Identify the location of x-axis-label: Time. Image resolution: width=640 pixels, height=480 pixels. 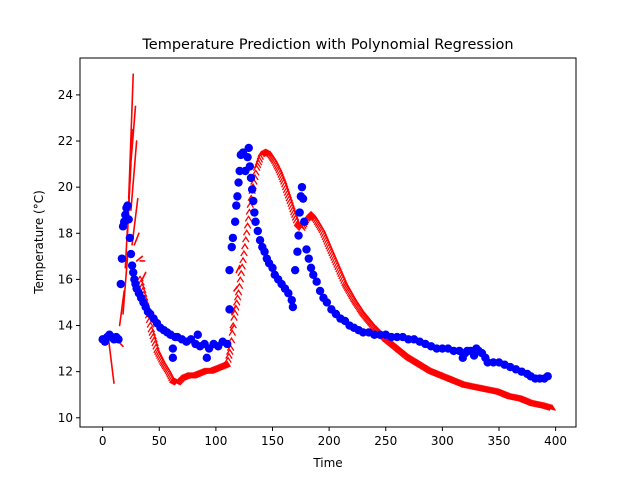
(327, 463).